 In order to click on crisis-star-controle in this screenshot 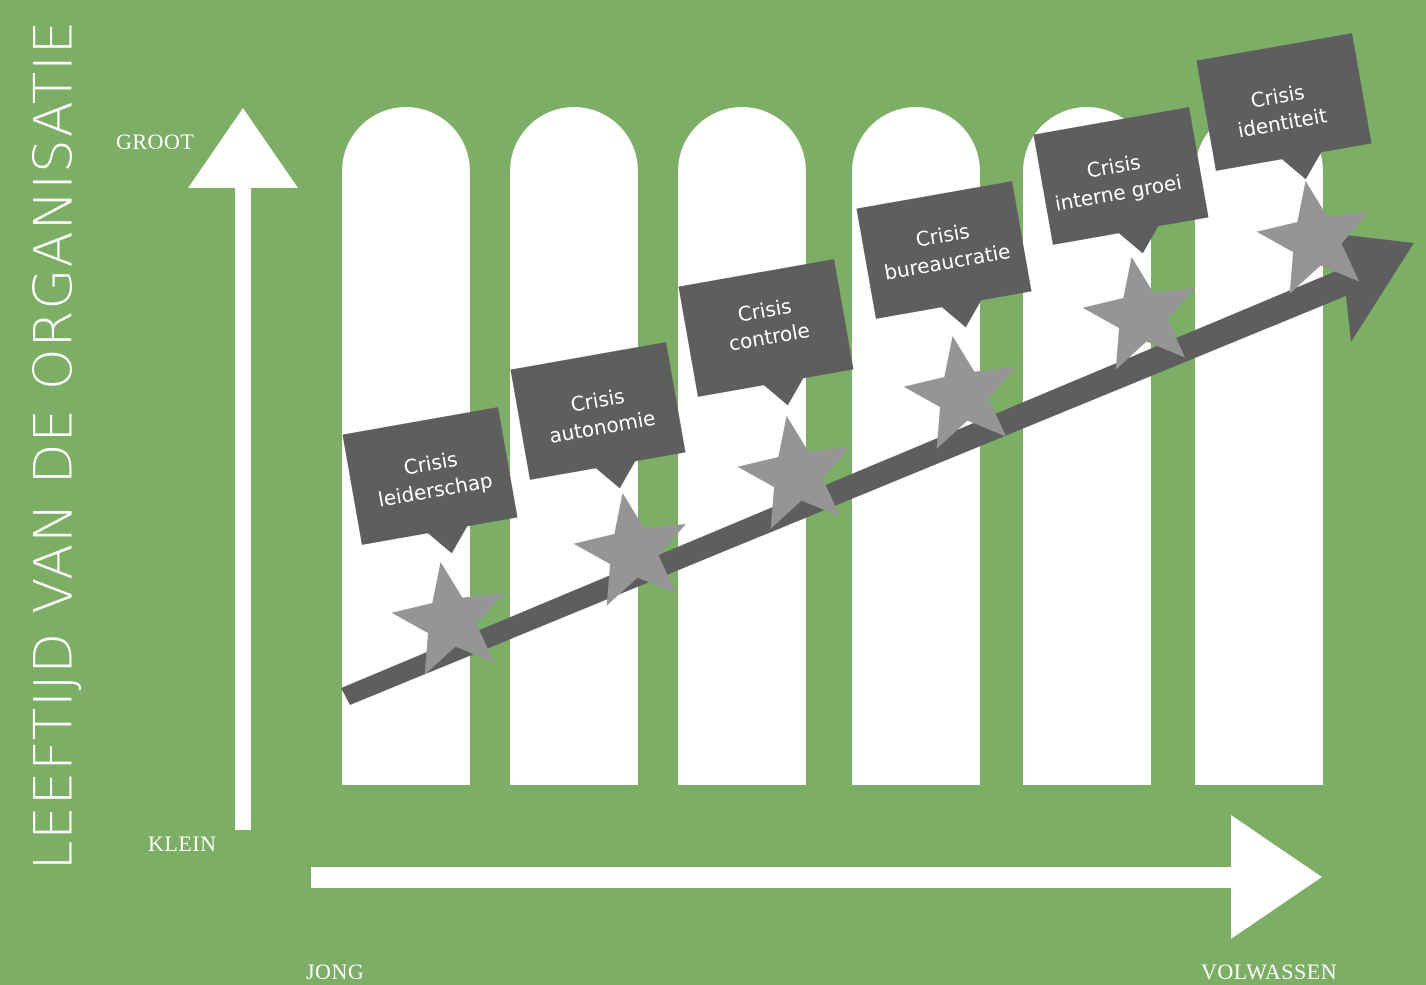, I will do `click(794, 472)`.